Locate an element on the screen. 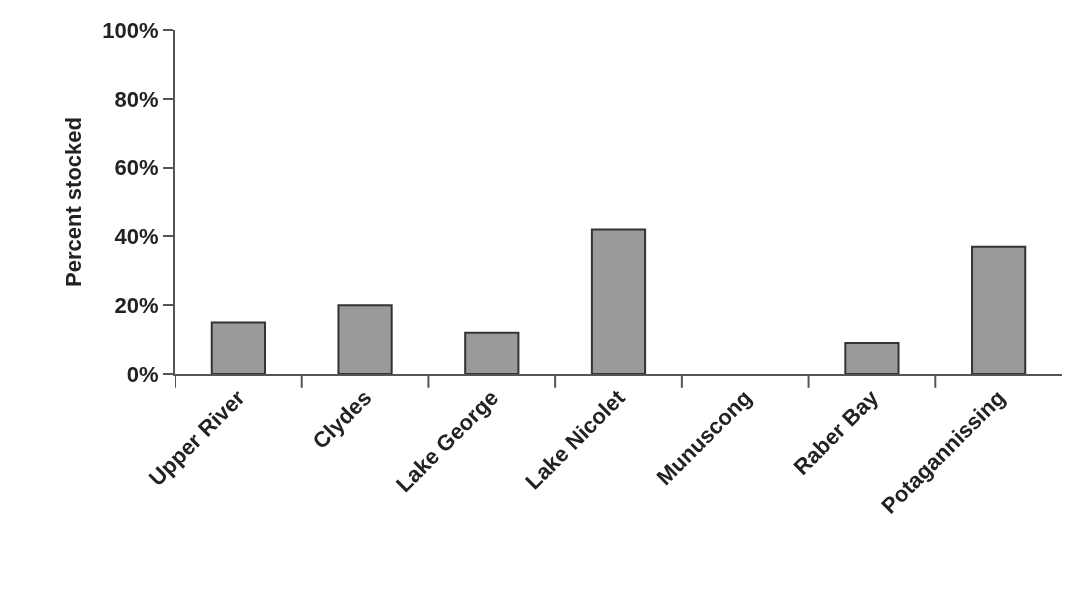  y-tick-label: 60% is located at coordinates (136, 168).